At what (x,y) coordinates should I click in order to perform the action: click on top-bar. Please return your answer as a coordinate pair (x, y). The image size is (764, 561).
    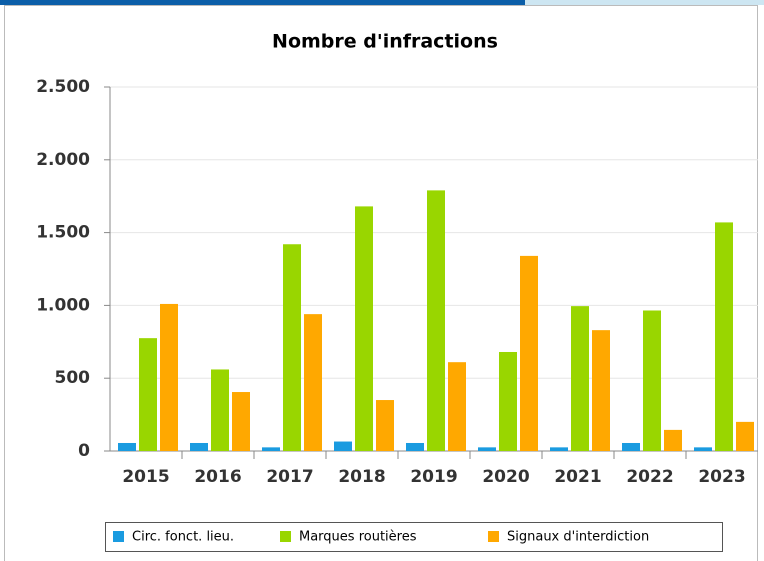
    Looking at the image, I should click on (262, 2).